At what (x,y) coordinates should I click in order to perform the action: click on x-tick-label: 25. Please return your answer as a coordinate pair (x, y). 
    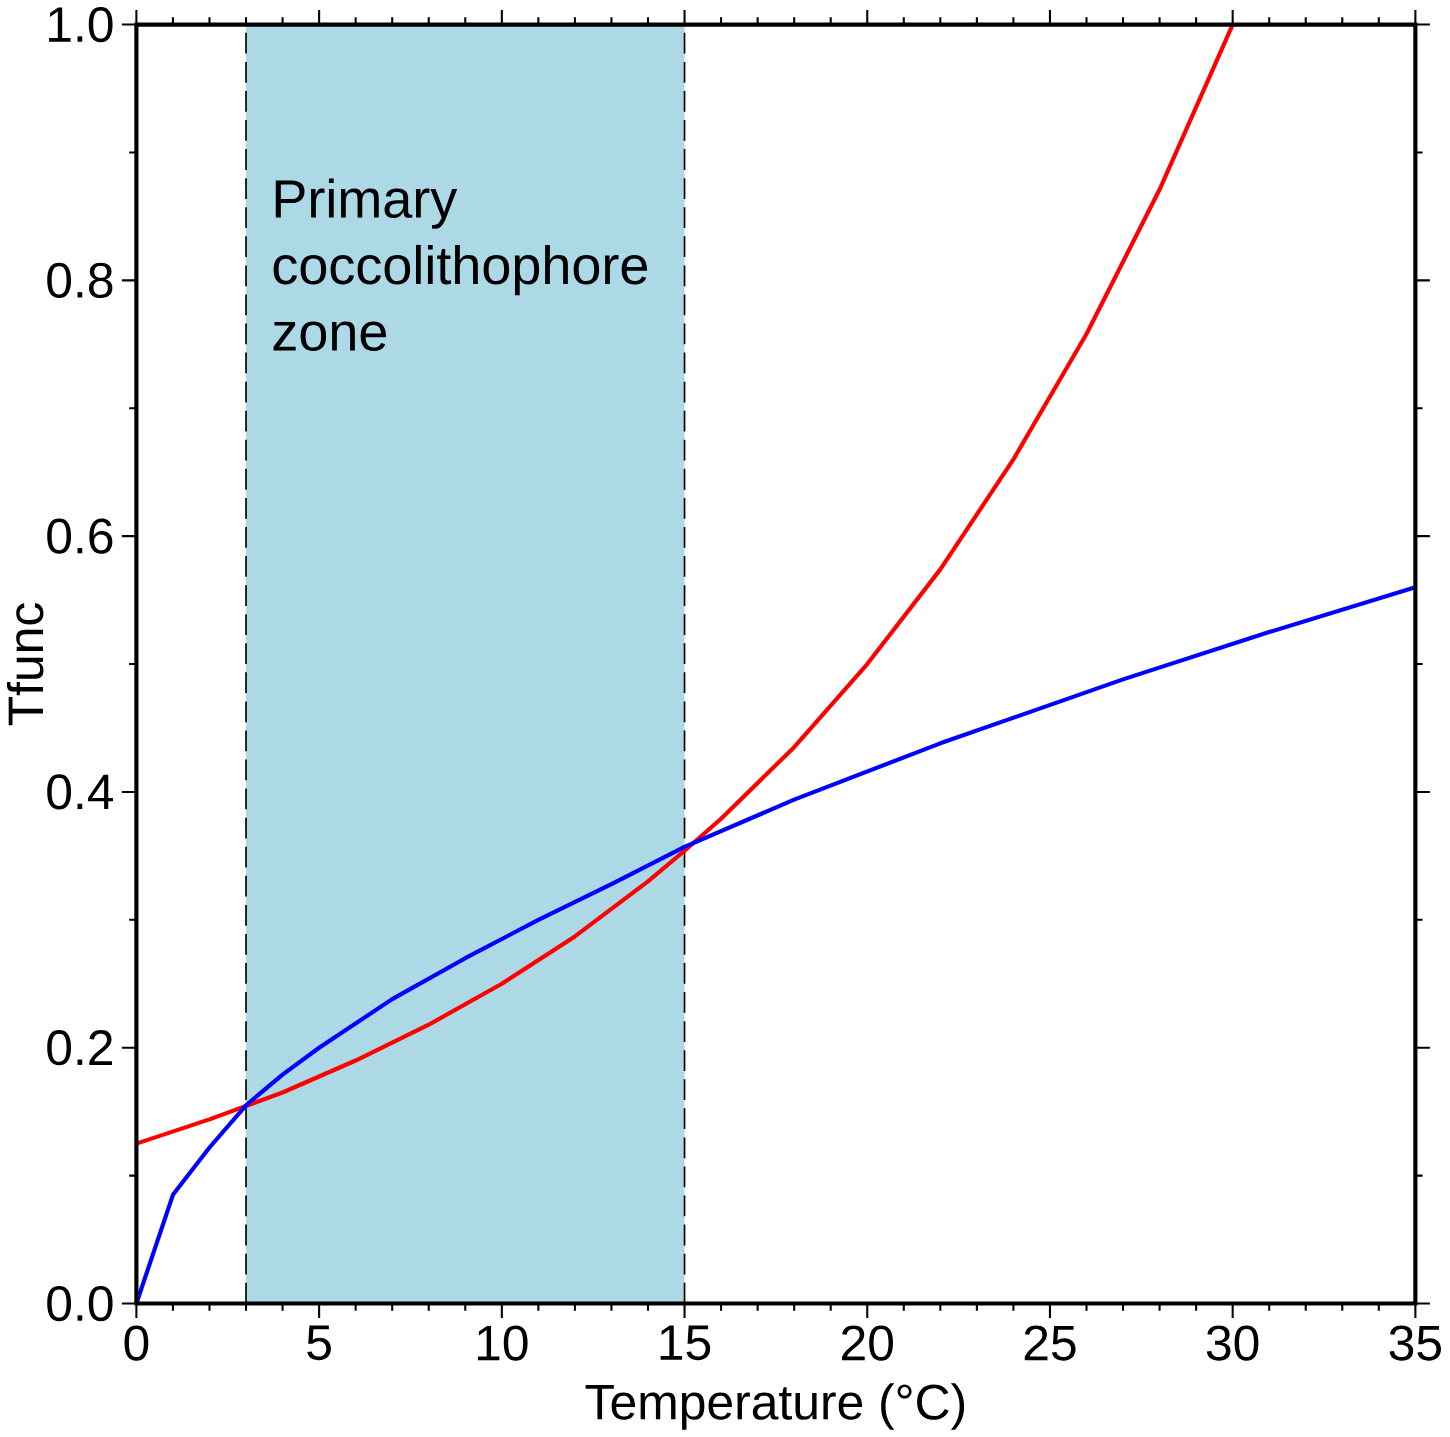
    Looking at the image, I should click on (1050, 1343).